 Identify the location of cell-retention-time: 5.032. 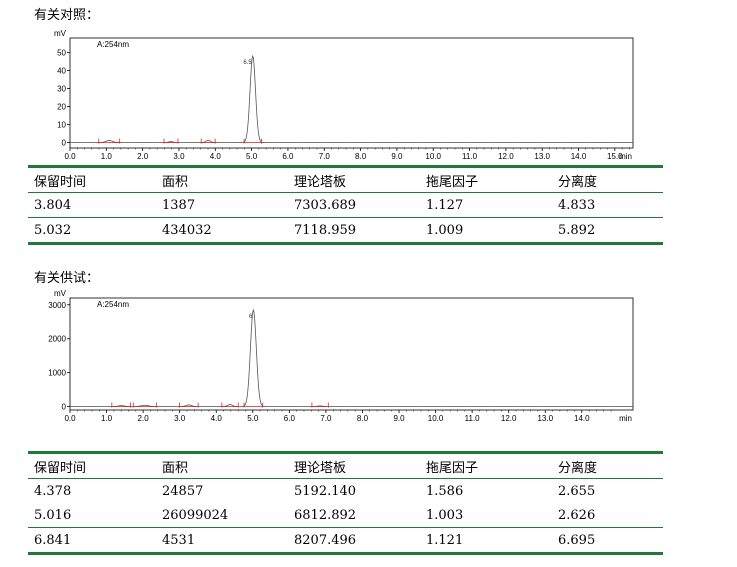
(92, 231).